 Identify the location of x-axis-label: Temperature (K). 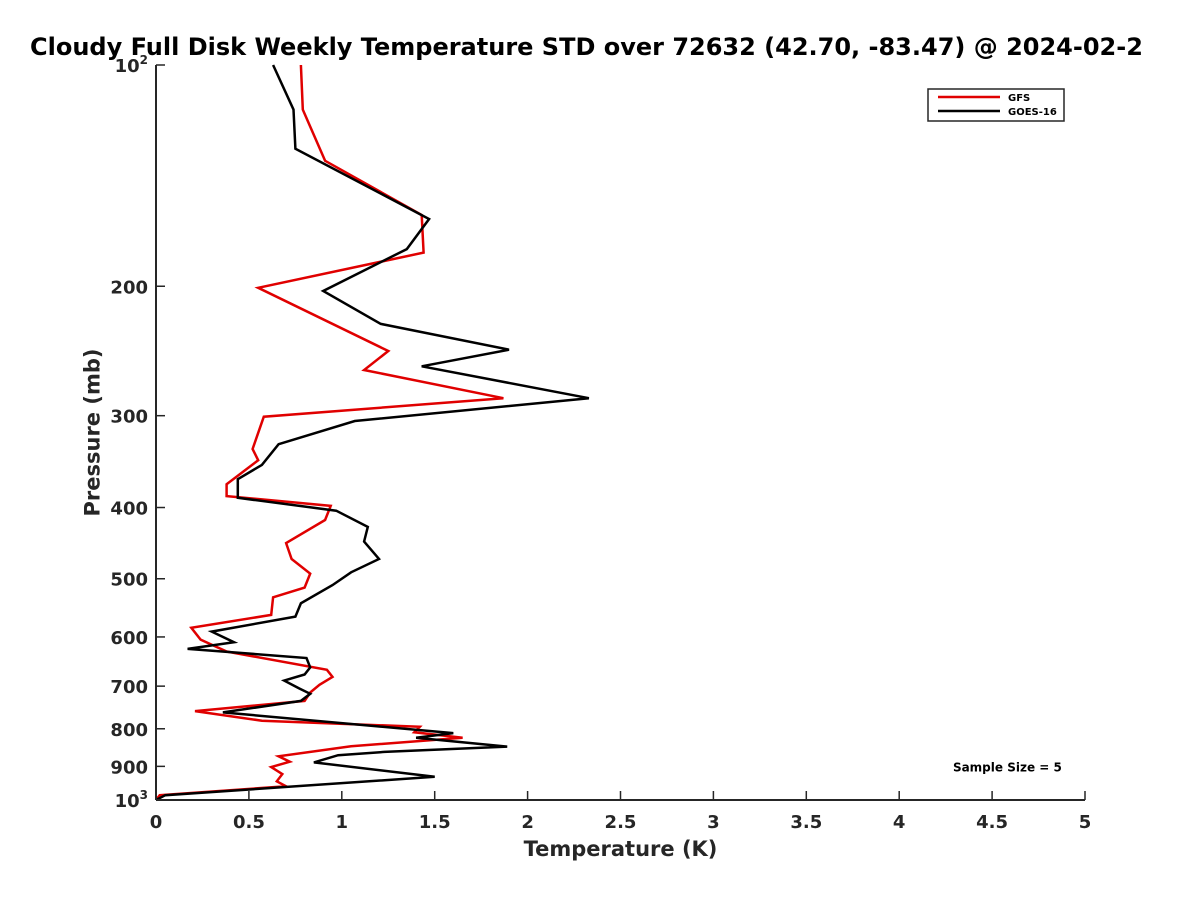
(621, 849).